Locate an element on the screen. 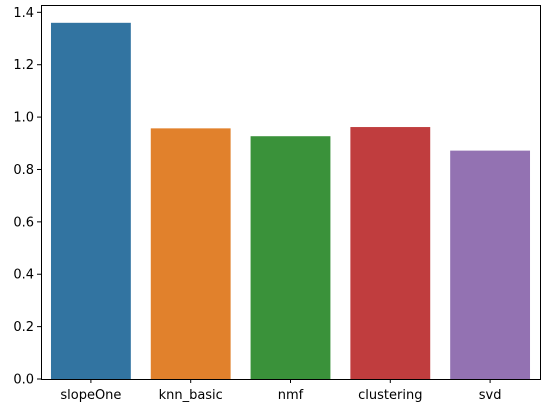  bar-knn_basic is located at coordinates (190, 253).